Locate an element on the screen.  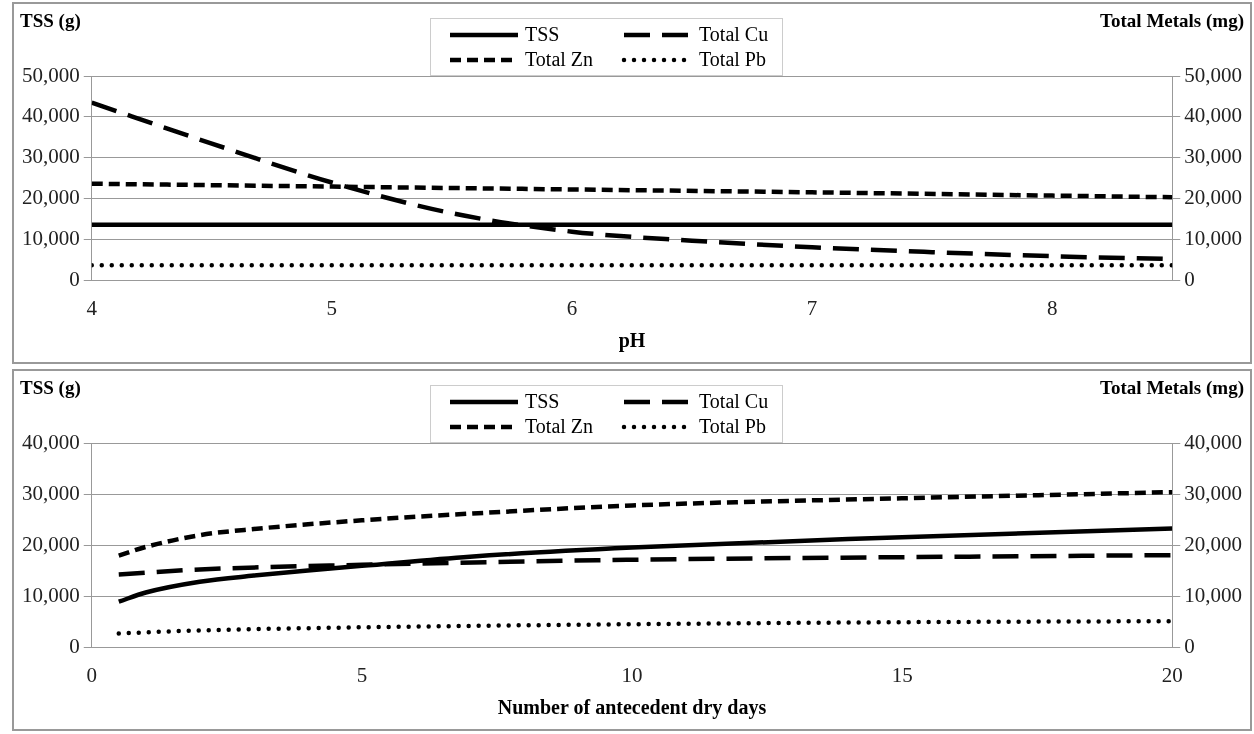
x-tick-label: 0 is located at coordinates (91, 674).